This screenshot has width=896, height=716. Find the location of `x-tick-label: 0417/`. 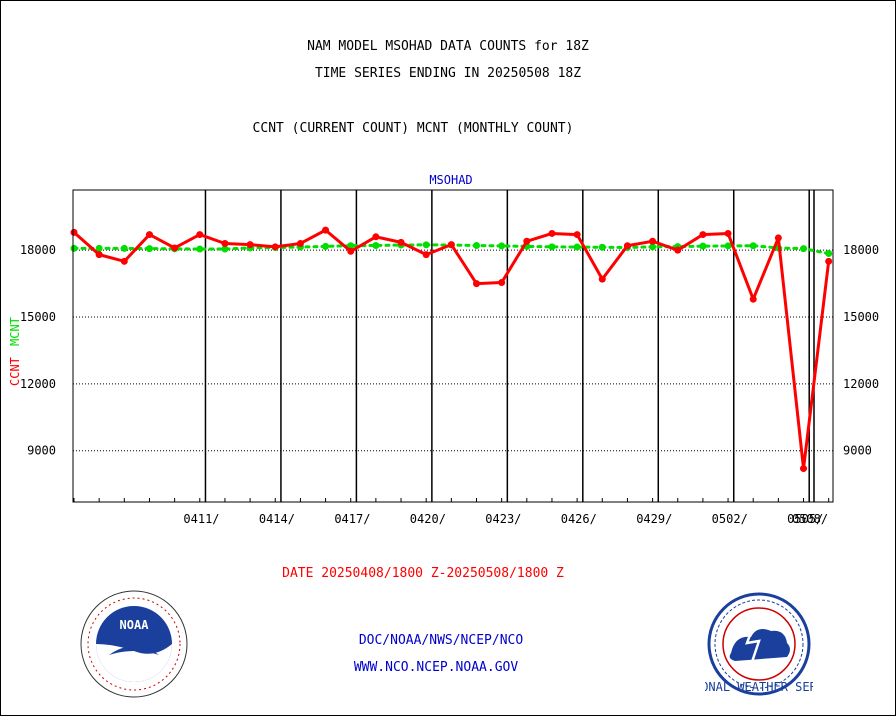

x-tick-label: 0417/ is located at coordinates (352, 519).